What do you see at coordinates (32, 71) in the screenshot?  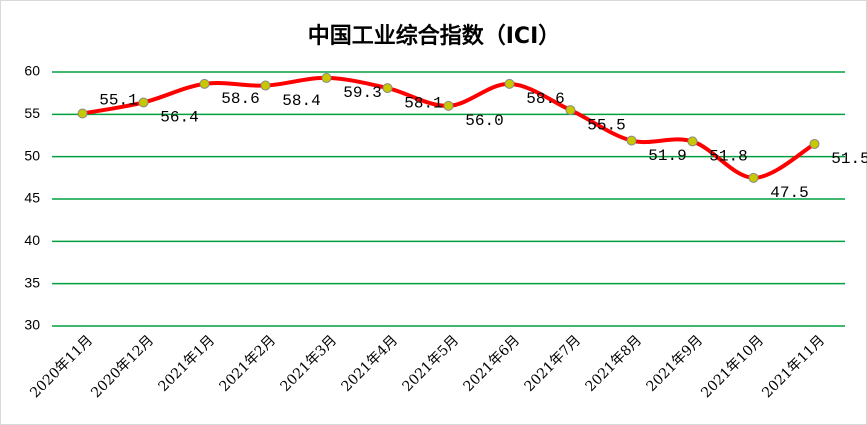 I see `y-tick-label: 60` at bounding box center [32, 71].